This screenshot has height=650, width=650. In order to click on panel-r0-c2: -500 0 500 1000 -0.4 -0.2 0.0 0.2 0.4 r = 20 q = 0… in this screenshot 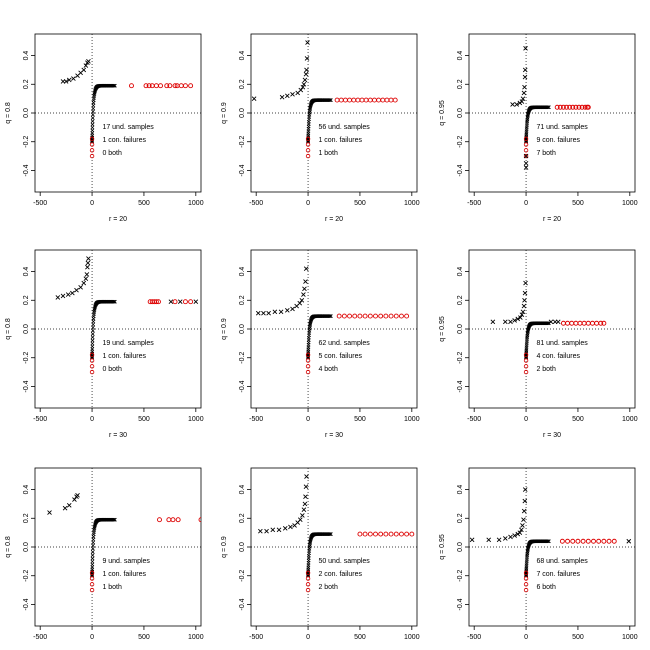, I will do `click(538, 128)`.